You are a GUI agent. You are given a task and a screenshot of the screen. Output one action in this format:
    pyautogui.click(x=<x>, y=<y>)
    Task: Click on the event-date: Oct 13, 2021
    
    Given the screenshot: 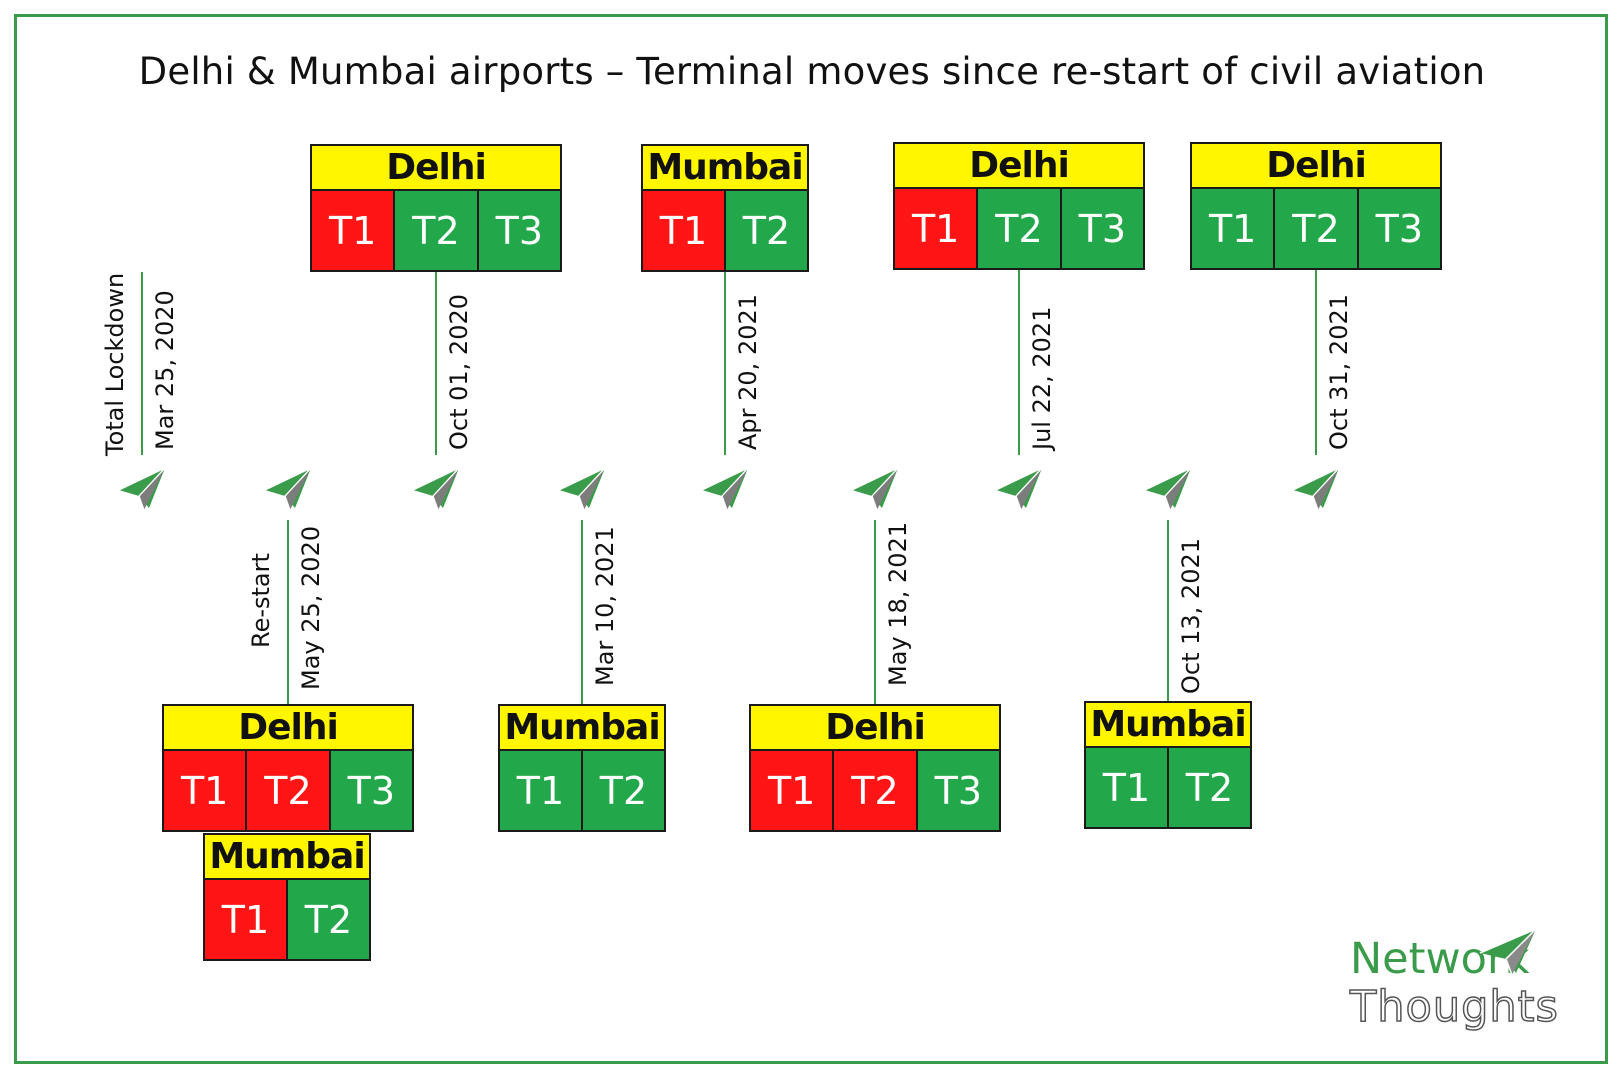 What is the action you would take?
    pyautogui.click(x=1191, y=616)
    